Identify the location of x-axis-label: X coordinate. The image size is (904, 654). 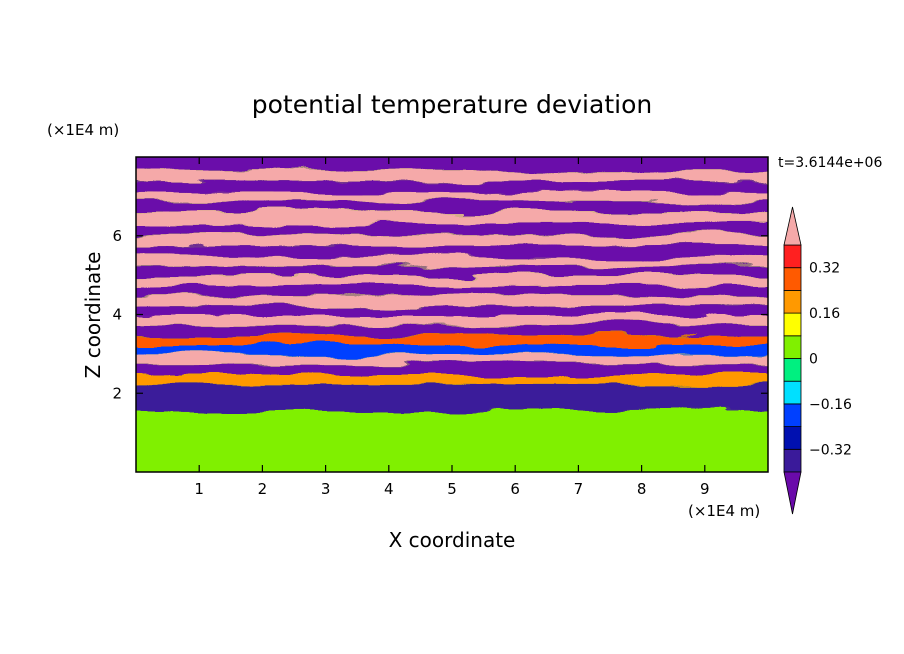
(452, 540).